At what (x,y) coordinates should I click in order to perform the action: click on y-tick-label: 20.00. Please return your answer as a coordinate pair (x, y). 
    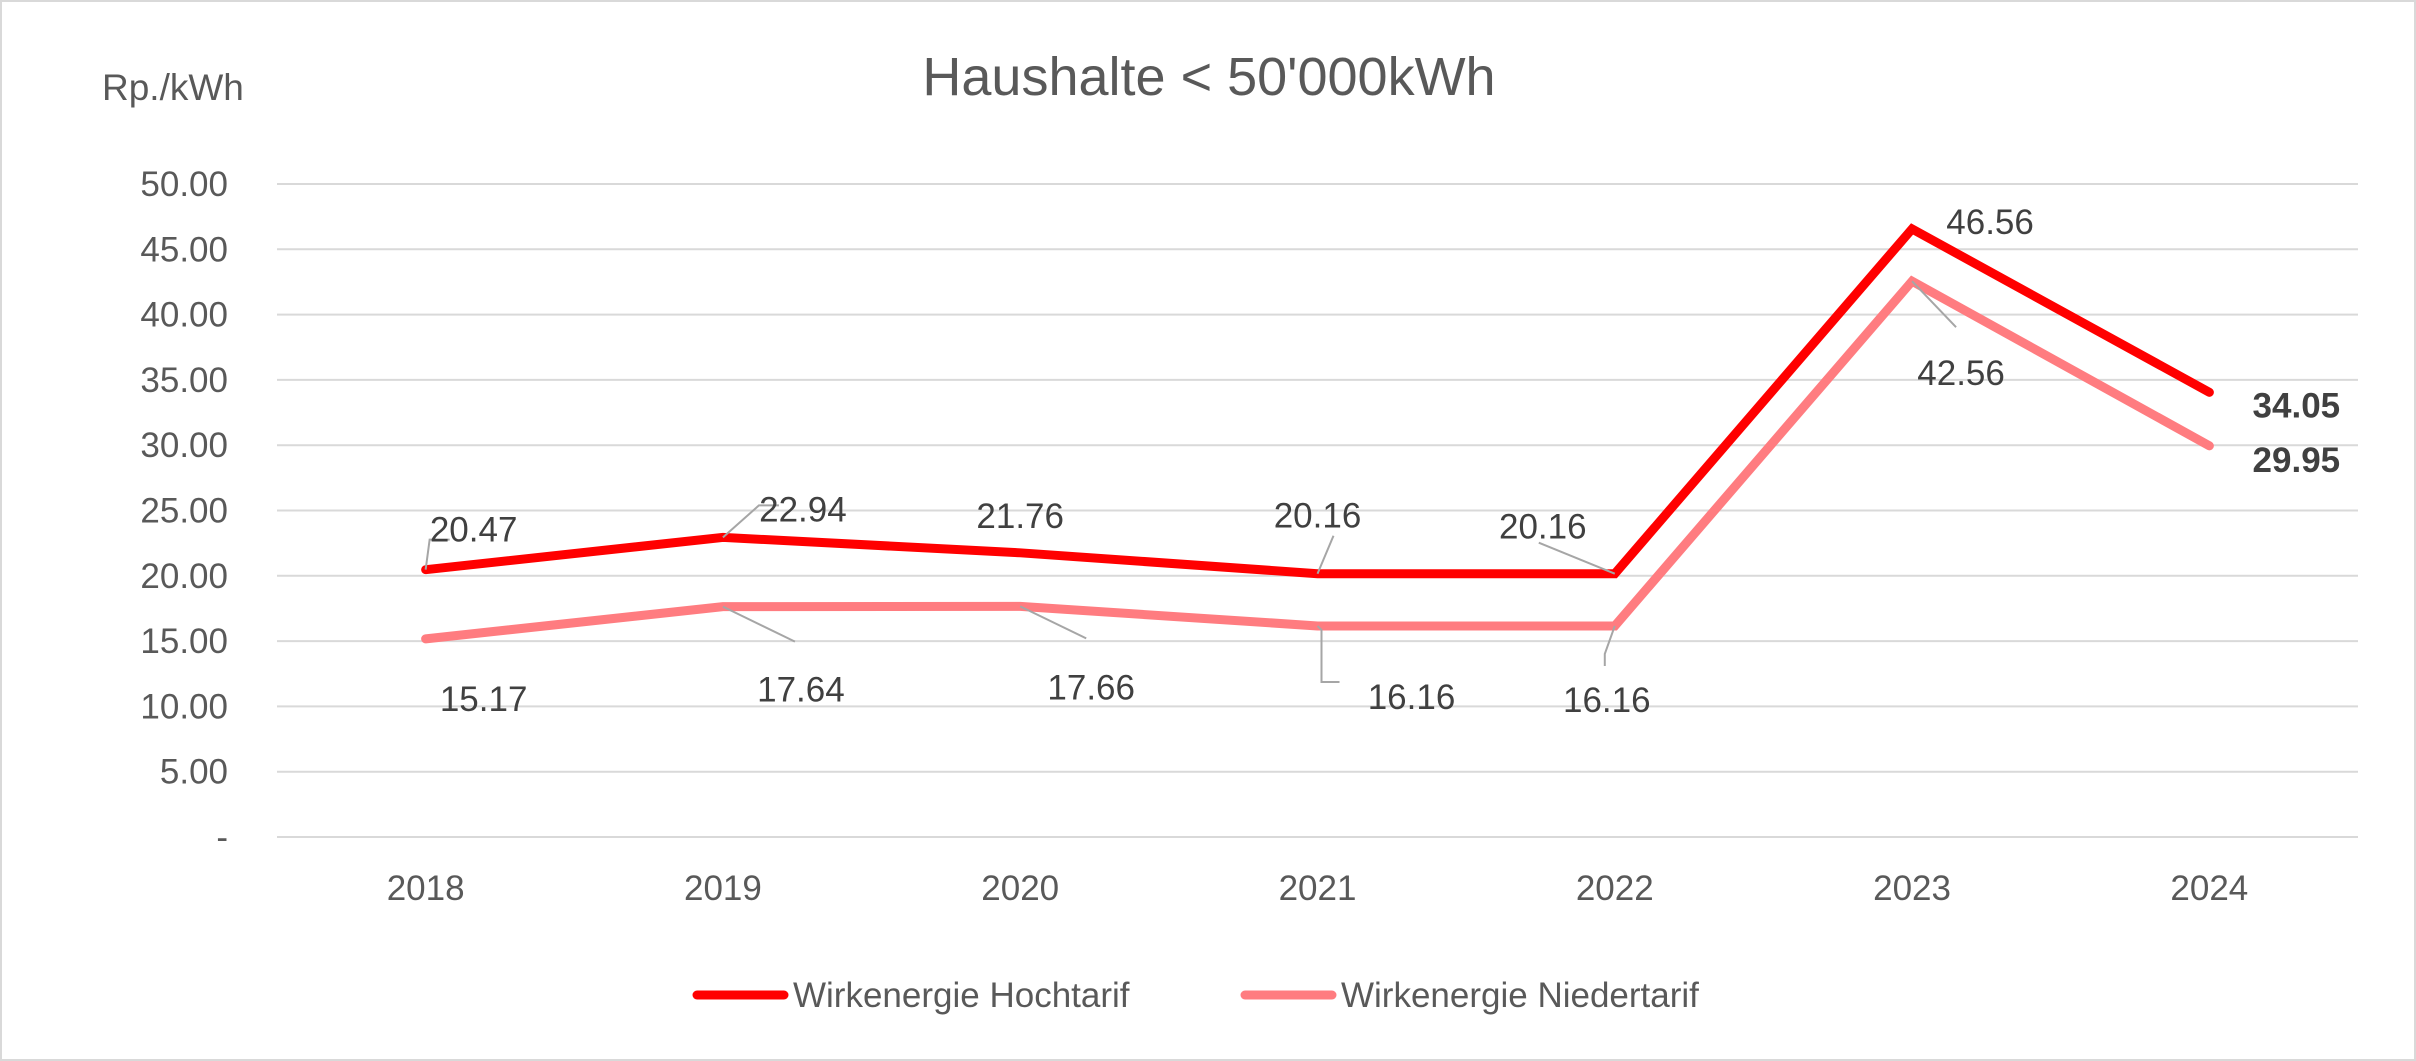
    Looking at the image, I should click on (184, 576).